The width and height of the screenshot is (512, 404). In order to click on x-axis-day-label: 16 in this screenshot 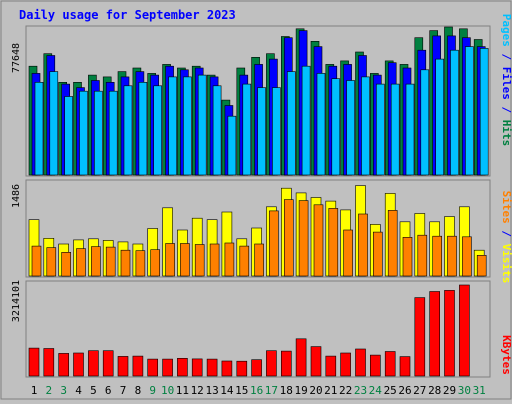, I will do `click(256, 390)`.